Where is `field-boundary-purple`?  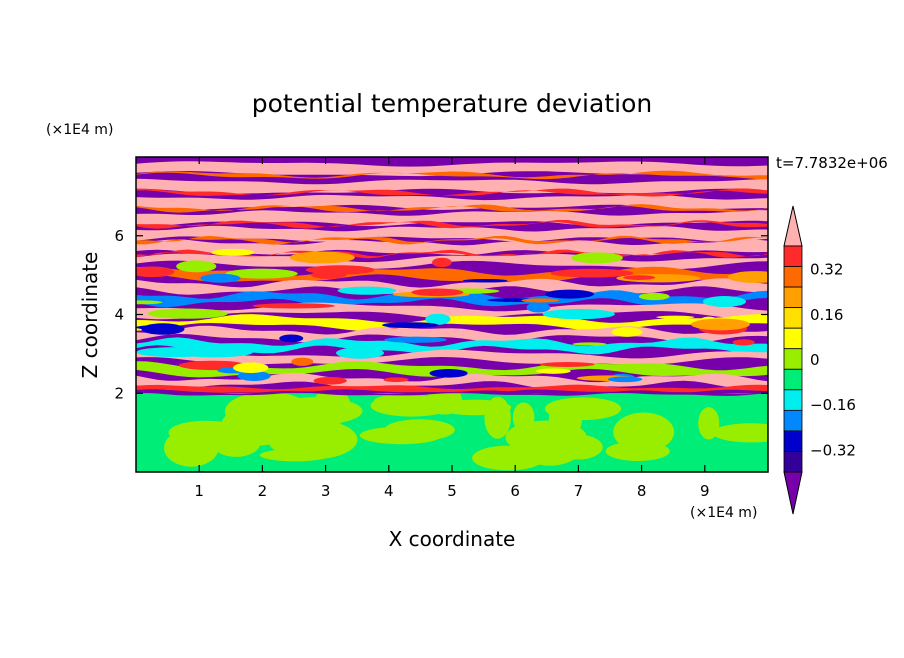
field-boundary-purple is located at coordinates (452, 393).